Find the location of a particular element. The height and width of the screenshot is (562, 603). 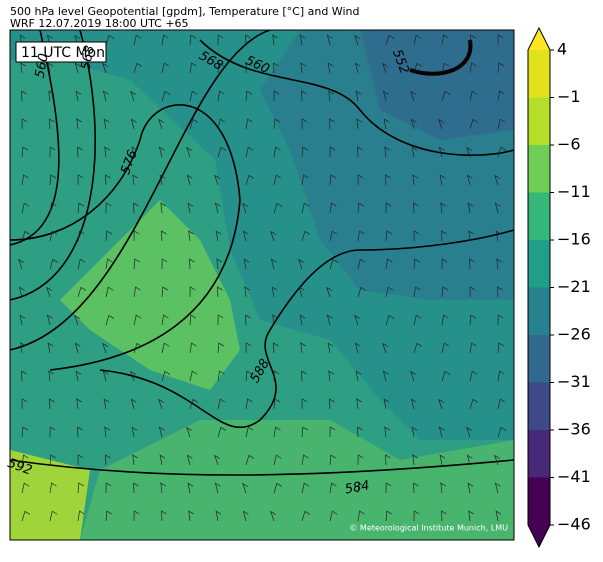

map-subtitle: WRF 12.07.2019 18:00 UTC +65 is located at coordinates (99, 23).